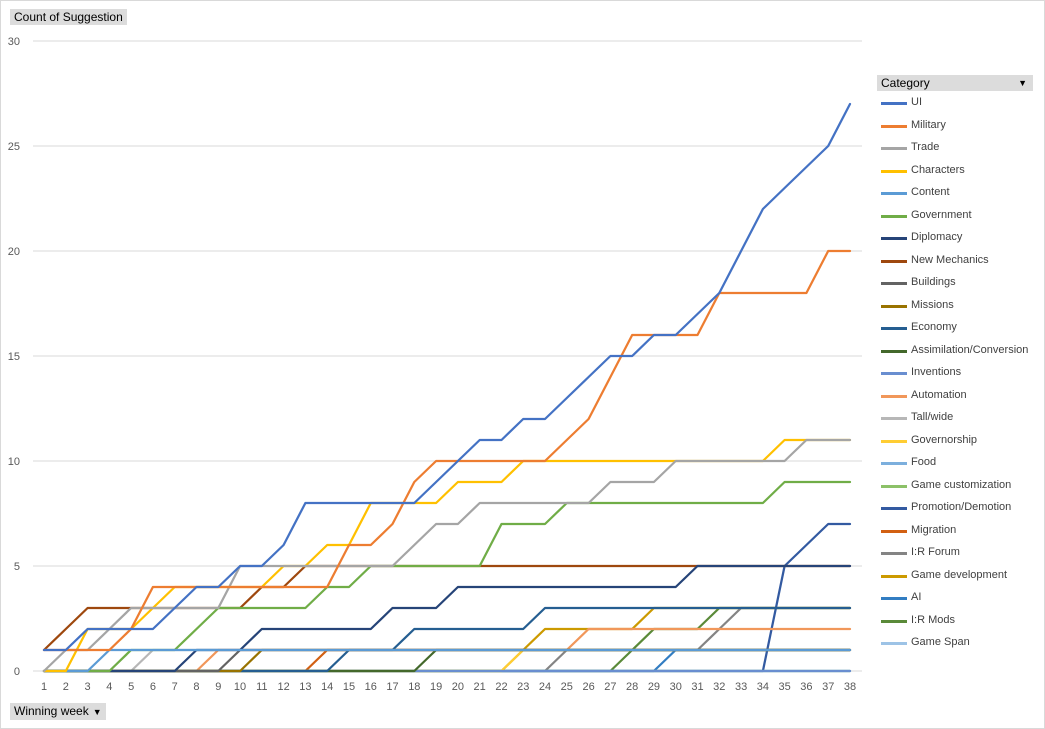 The width and height of the screenshot is (1045, 729). Describe the element at coordinates (961, 197) in the screenshot. I see `legend-item: Content` at that location.